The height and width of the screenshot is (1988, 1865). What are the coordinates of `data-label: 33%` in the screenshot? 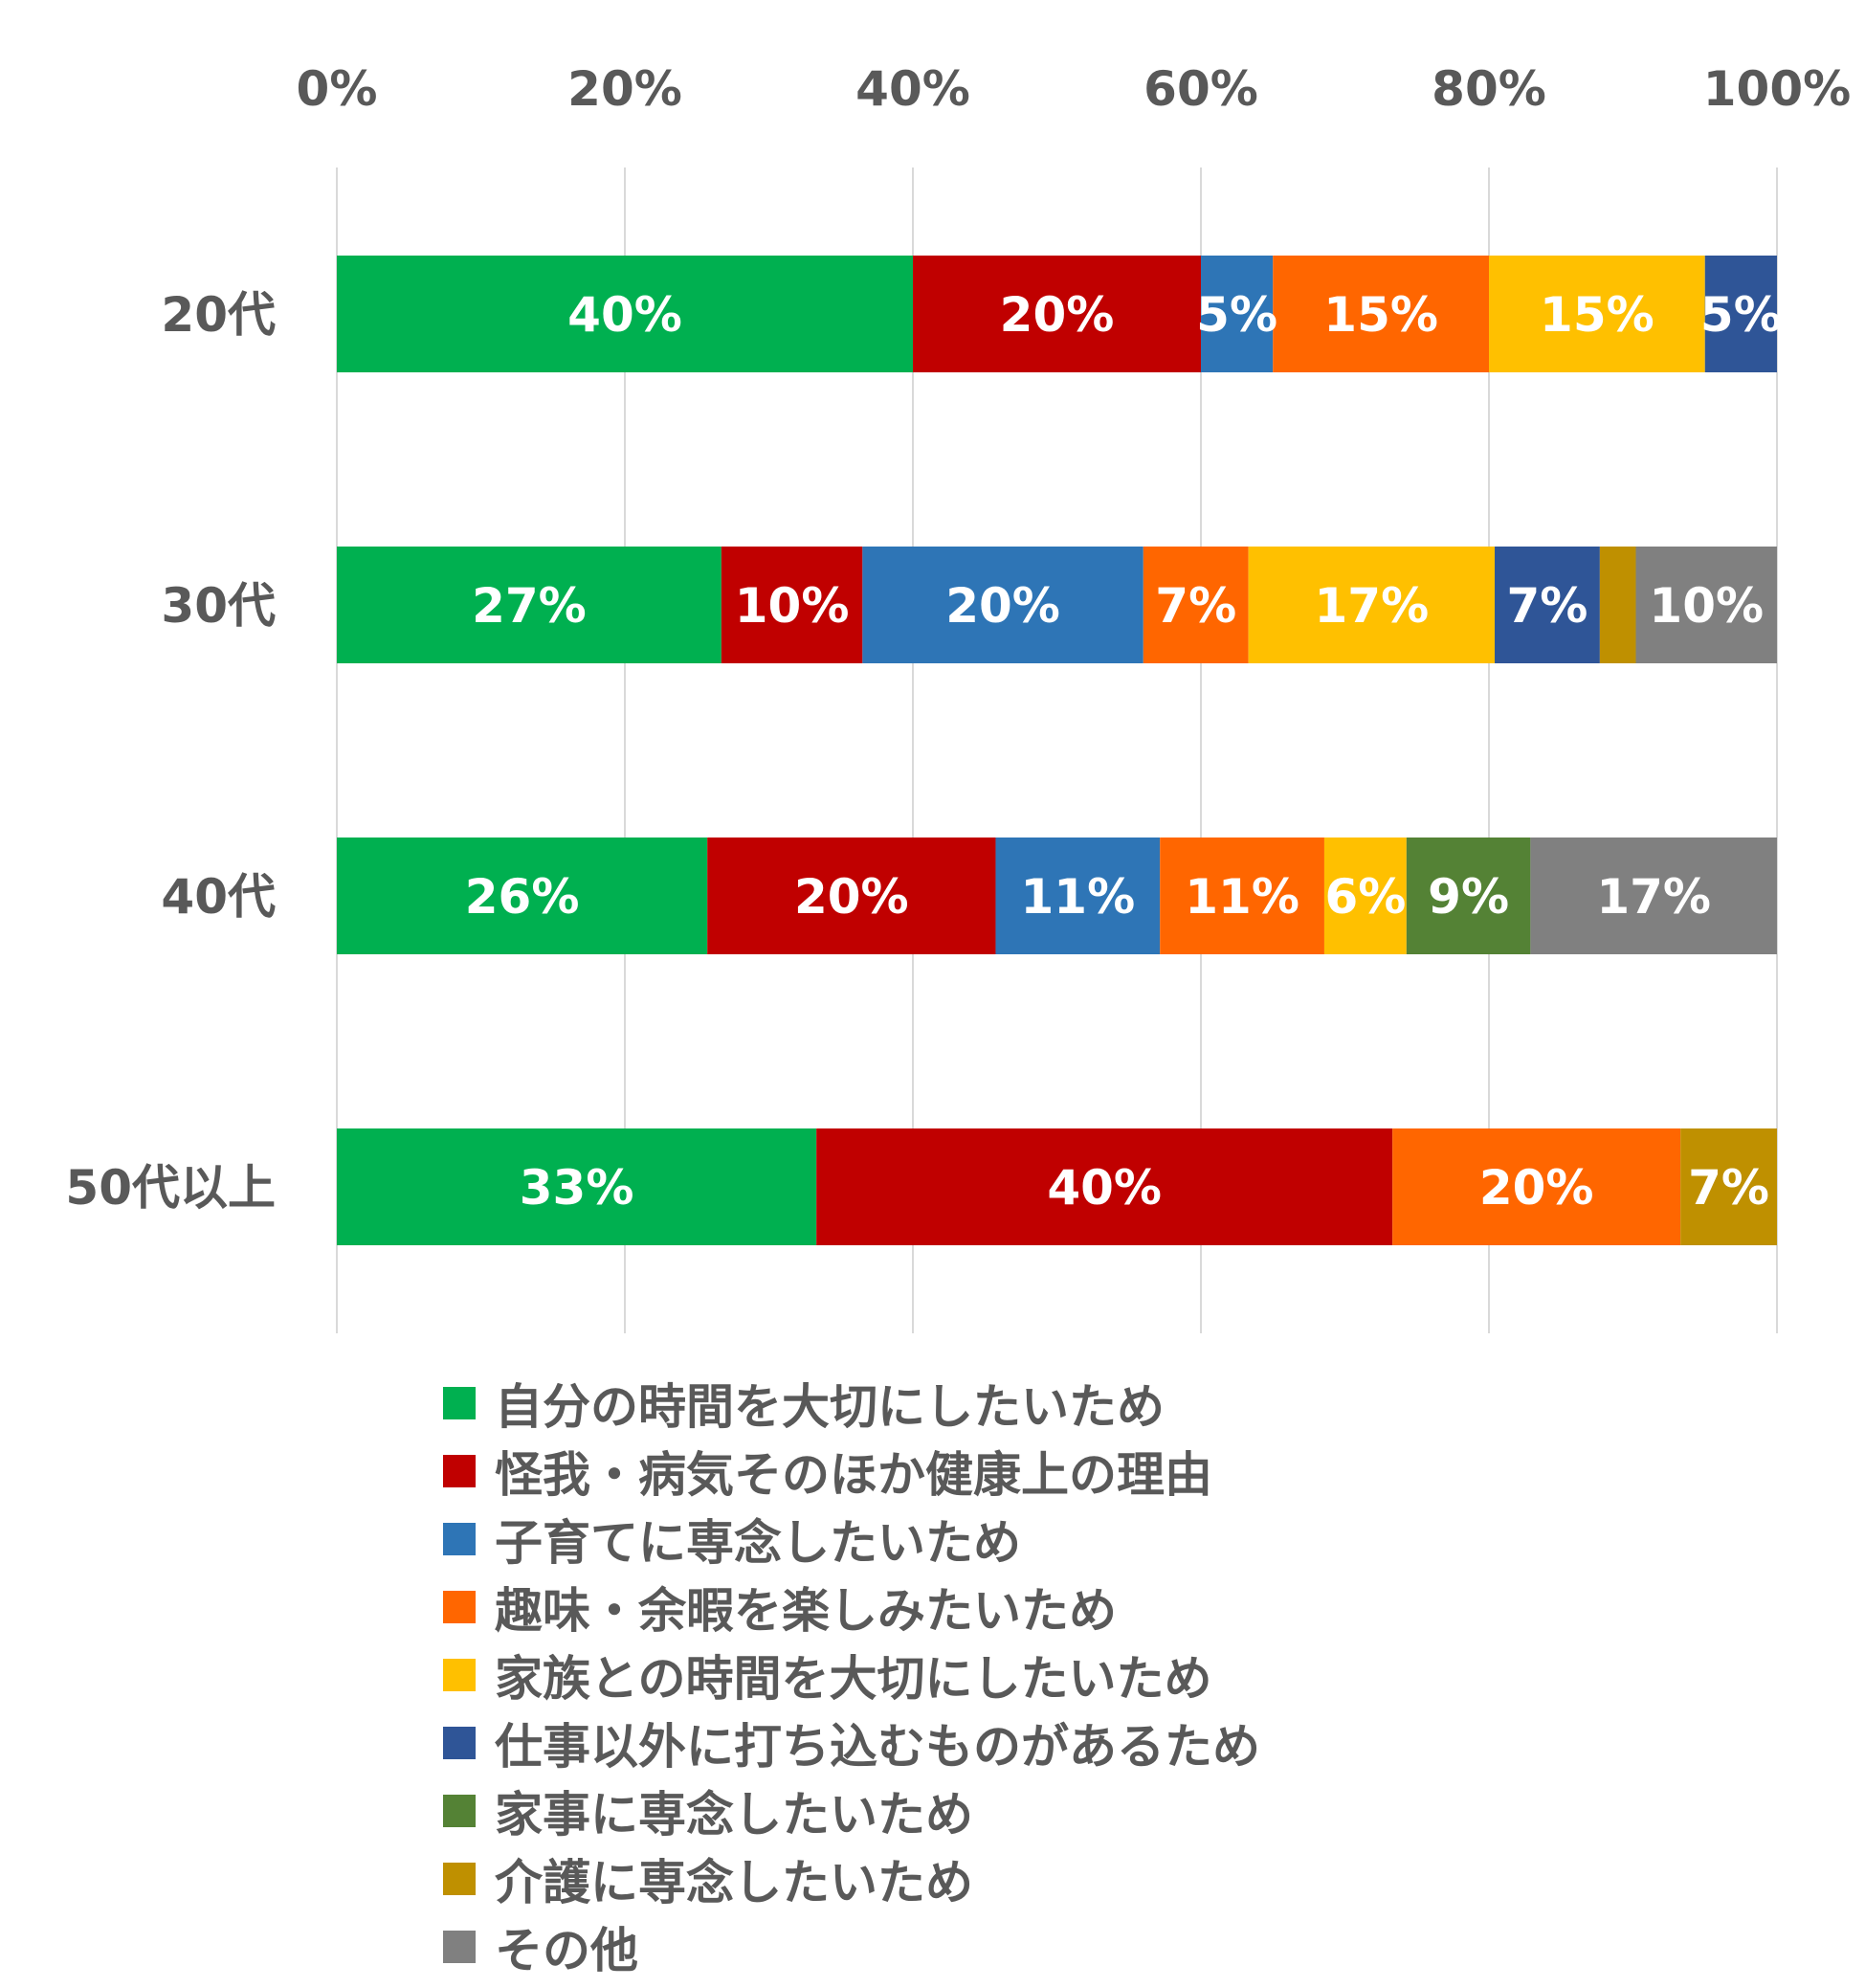 It's located at (577, 1188).